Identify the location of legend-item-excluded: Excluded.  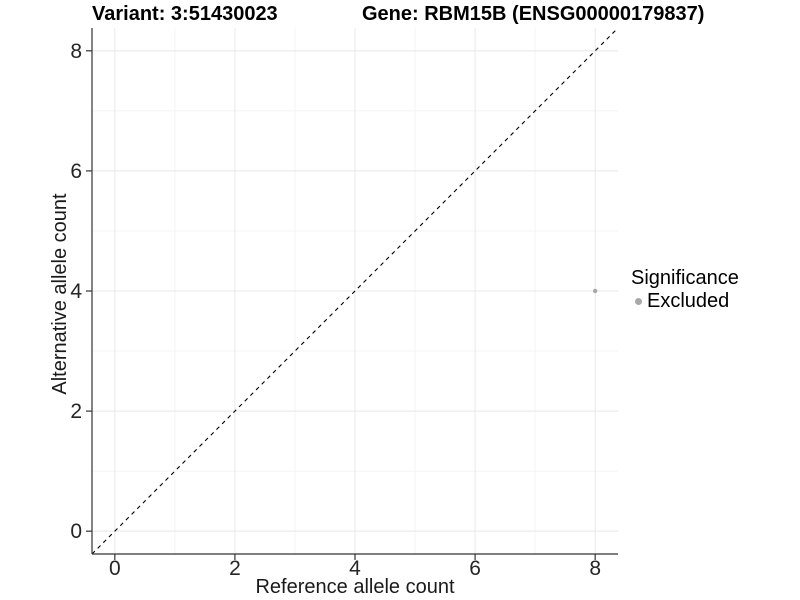
(685, 301).